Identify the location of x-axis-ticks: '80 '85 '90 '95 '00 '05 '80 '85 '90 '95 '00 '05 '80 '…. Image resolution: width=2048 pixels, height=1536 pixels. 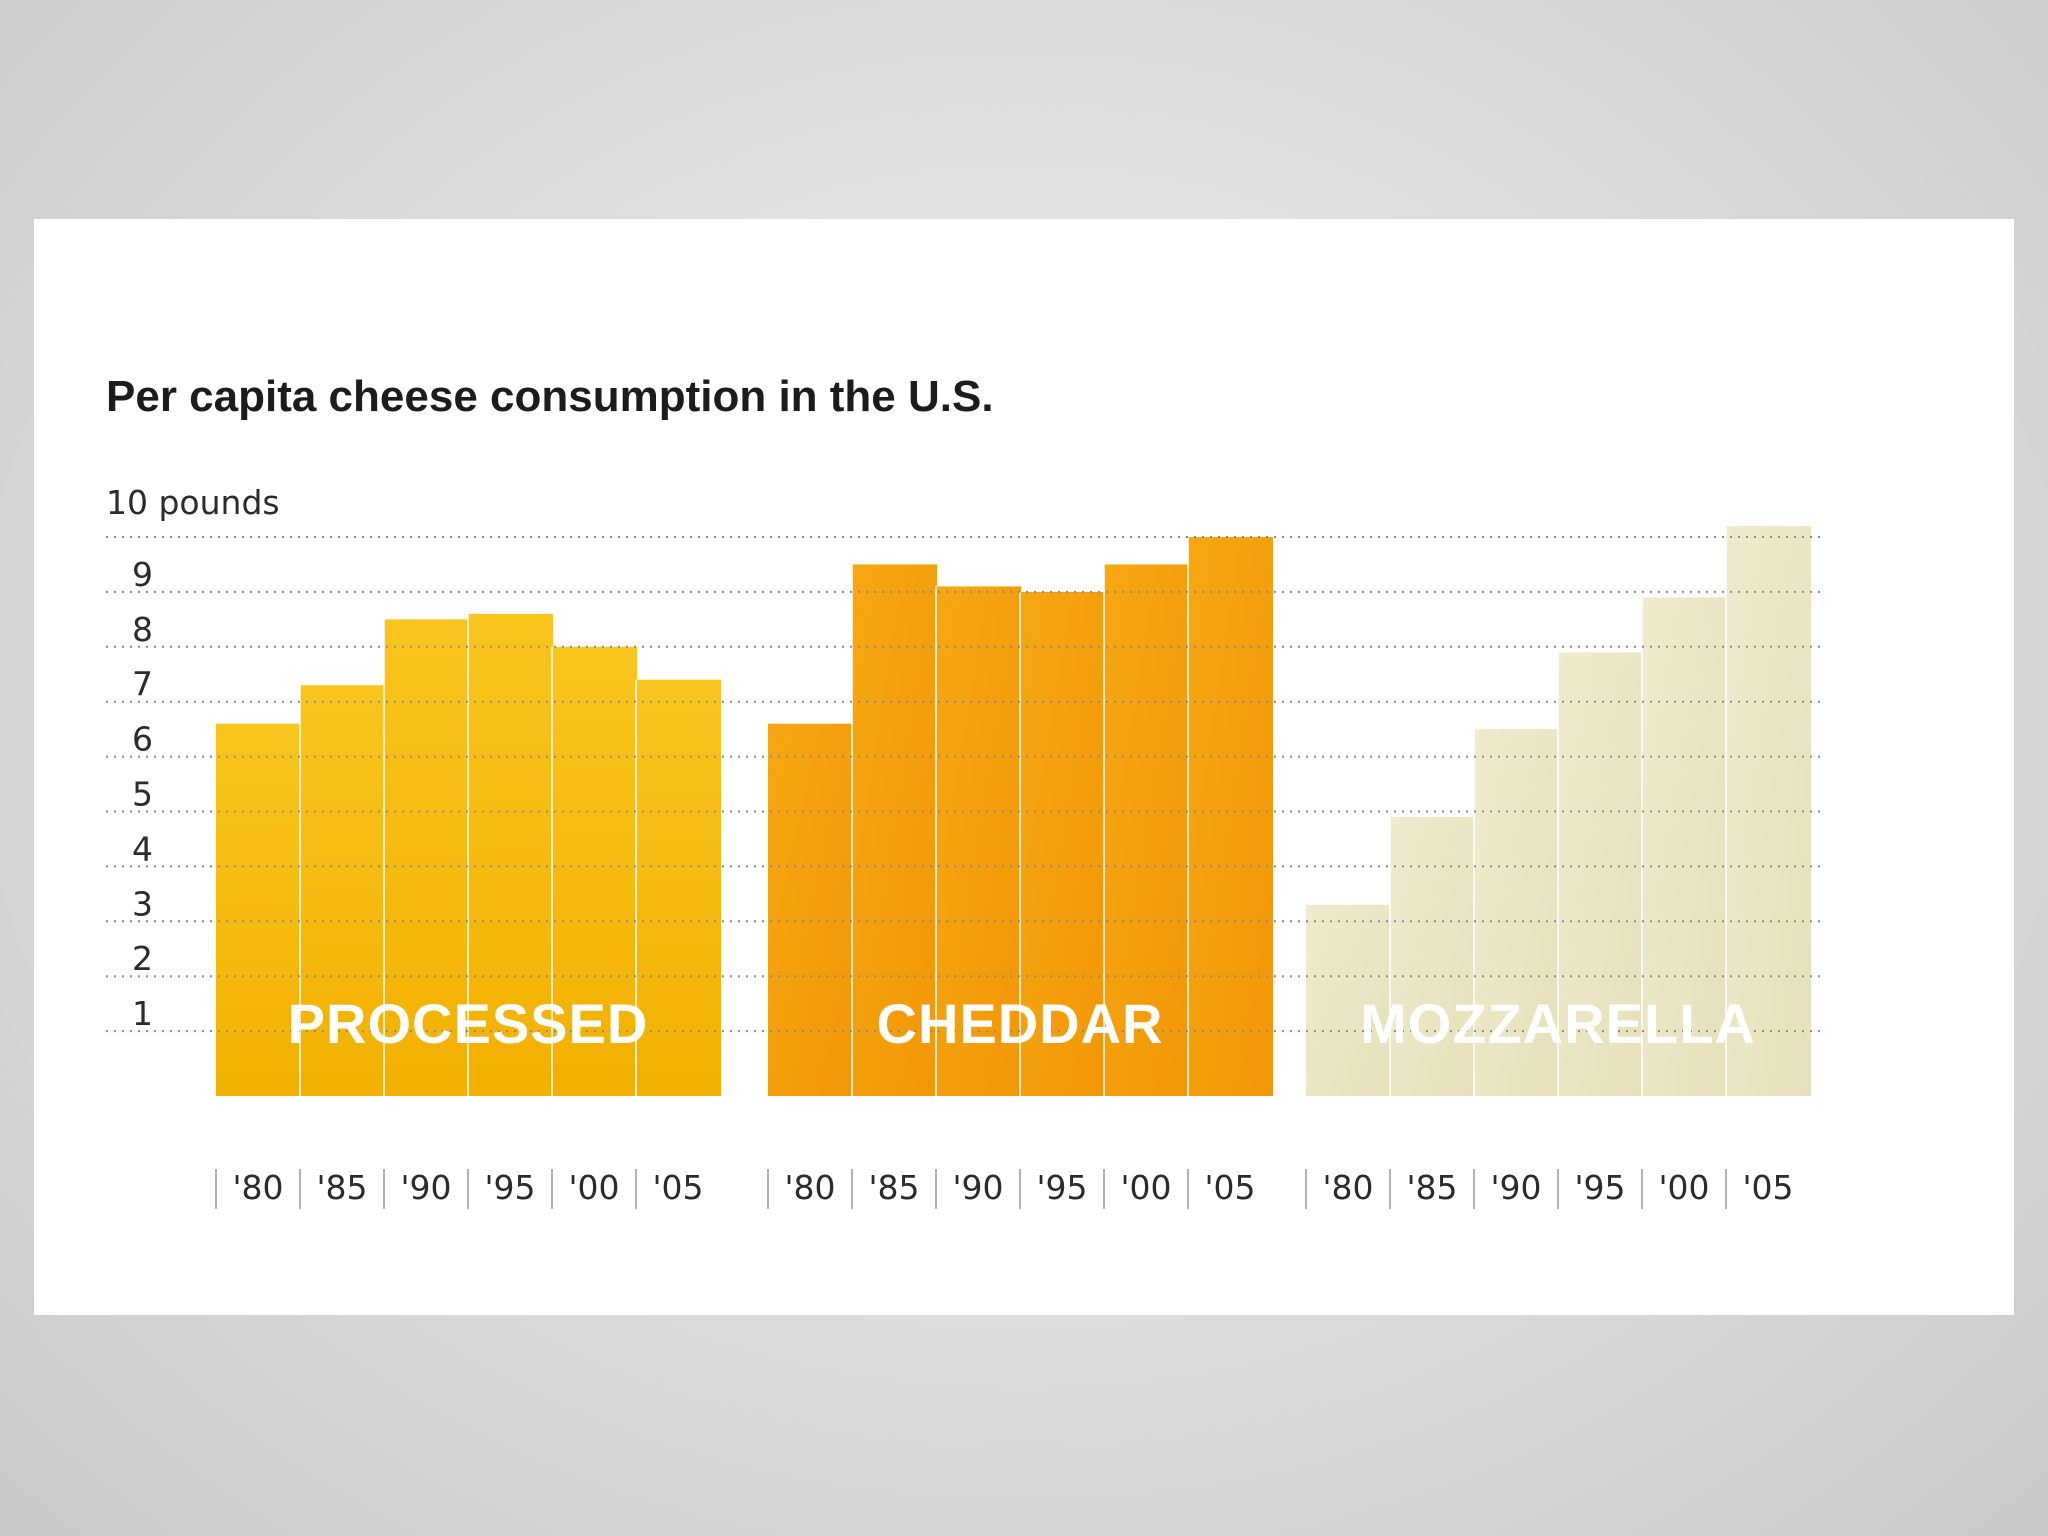
(1004, 1188).